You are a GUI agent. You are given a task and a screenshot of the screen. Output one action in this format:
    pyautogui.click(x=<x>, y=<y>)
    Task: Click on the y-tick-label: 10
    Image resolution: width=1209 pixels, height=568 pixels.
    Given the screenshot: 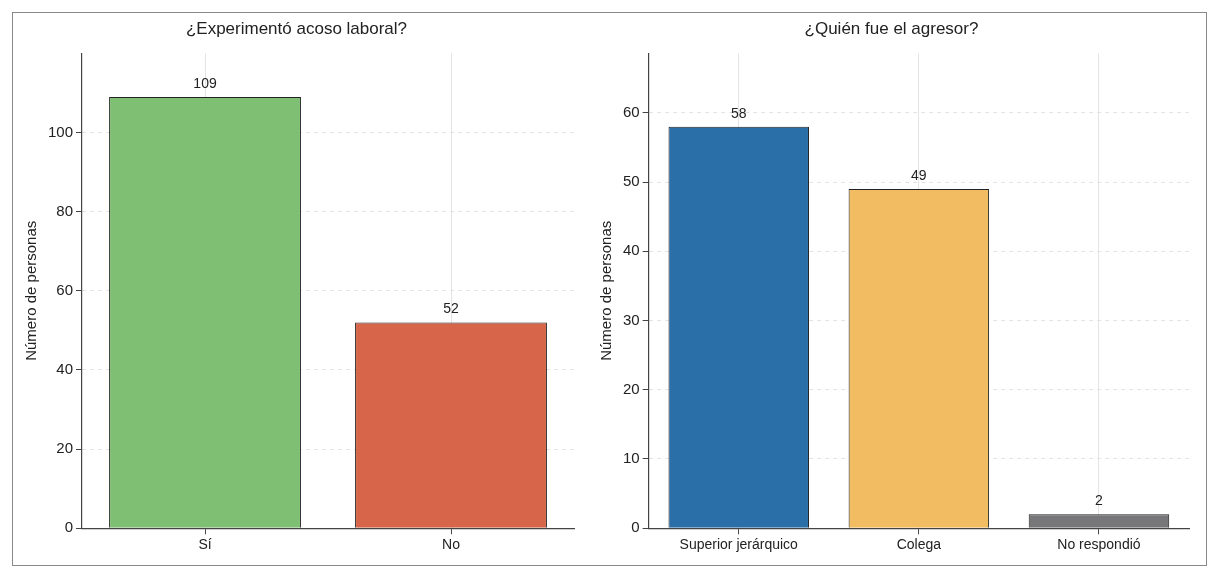 What is the action you would take?
    pyautogui.click(x=631, y=458)
    